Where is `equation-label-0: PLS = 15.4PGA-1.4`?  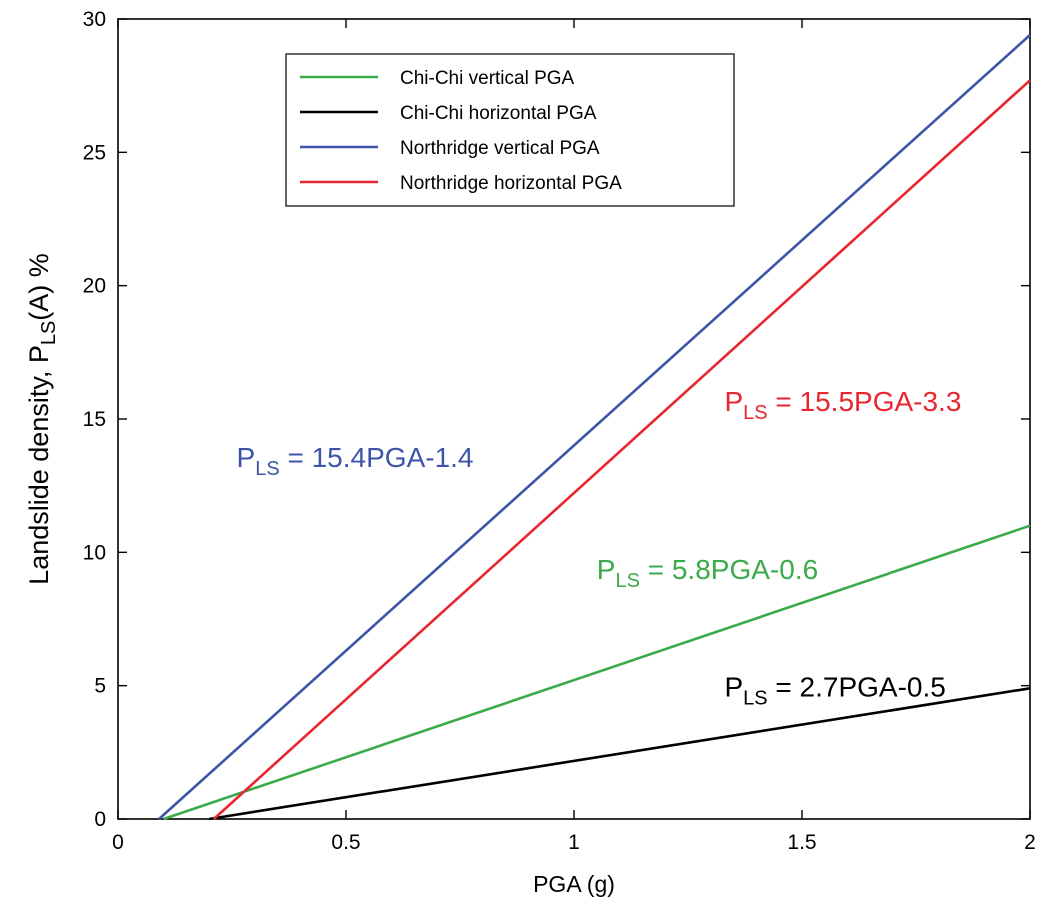
equation-label-0: PLS = 15.4PGA-1.4 is located at coordinates (355, 461).